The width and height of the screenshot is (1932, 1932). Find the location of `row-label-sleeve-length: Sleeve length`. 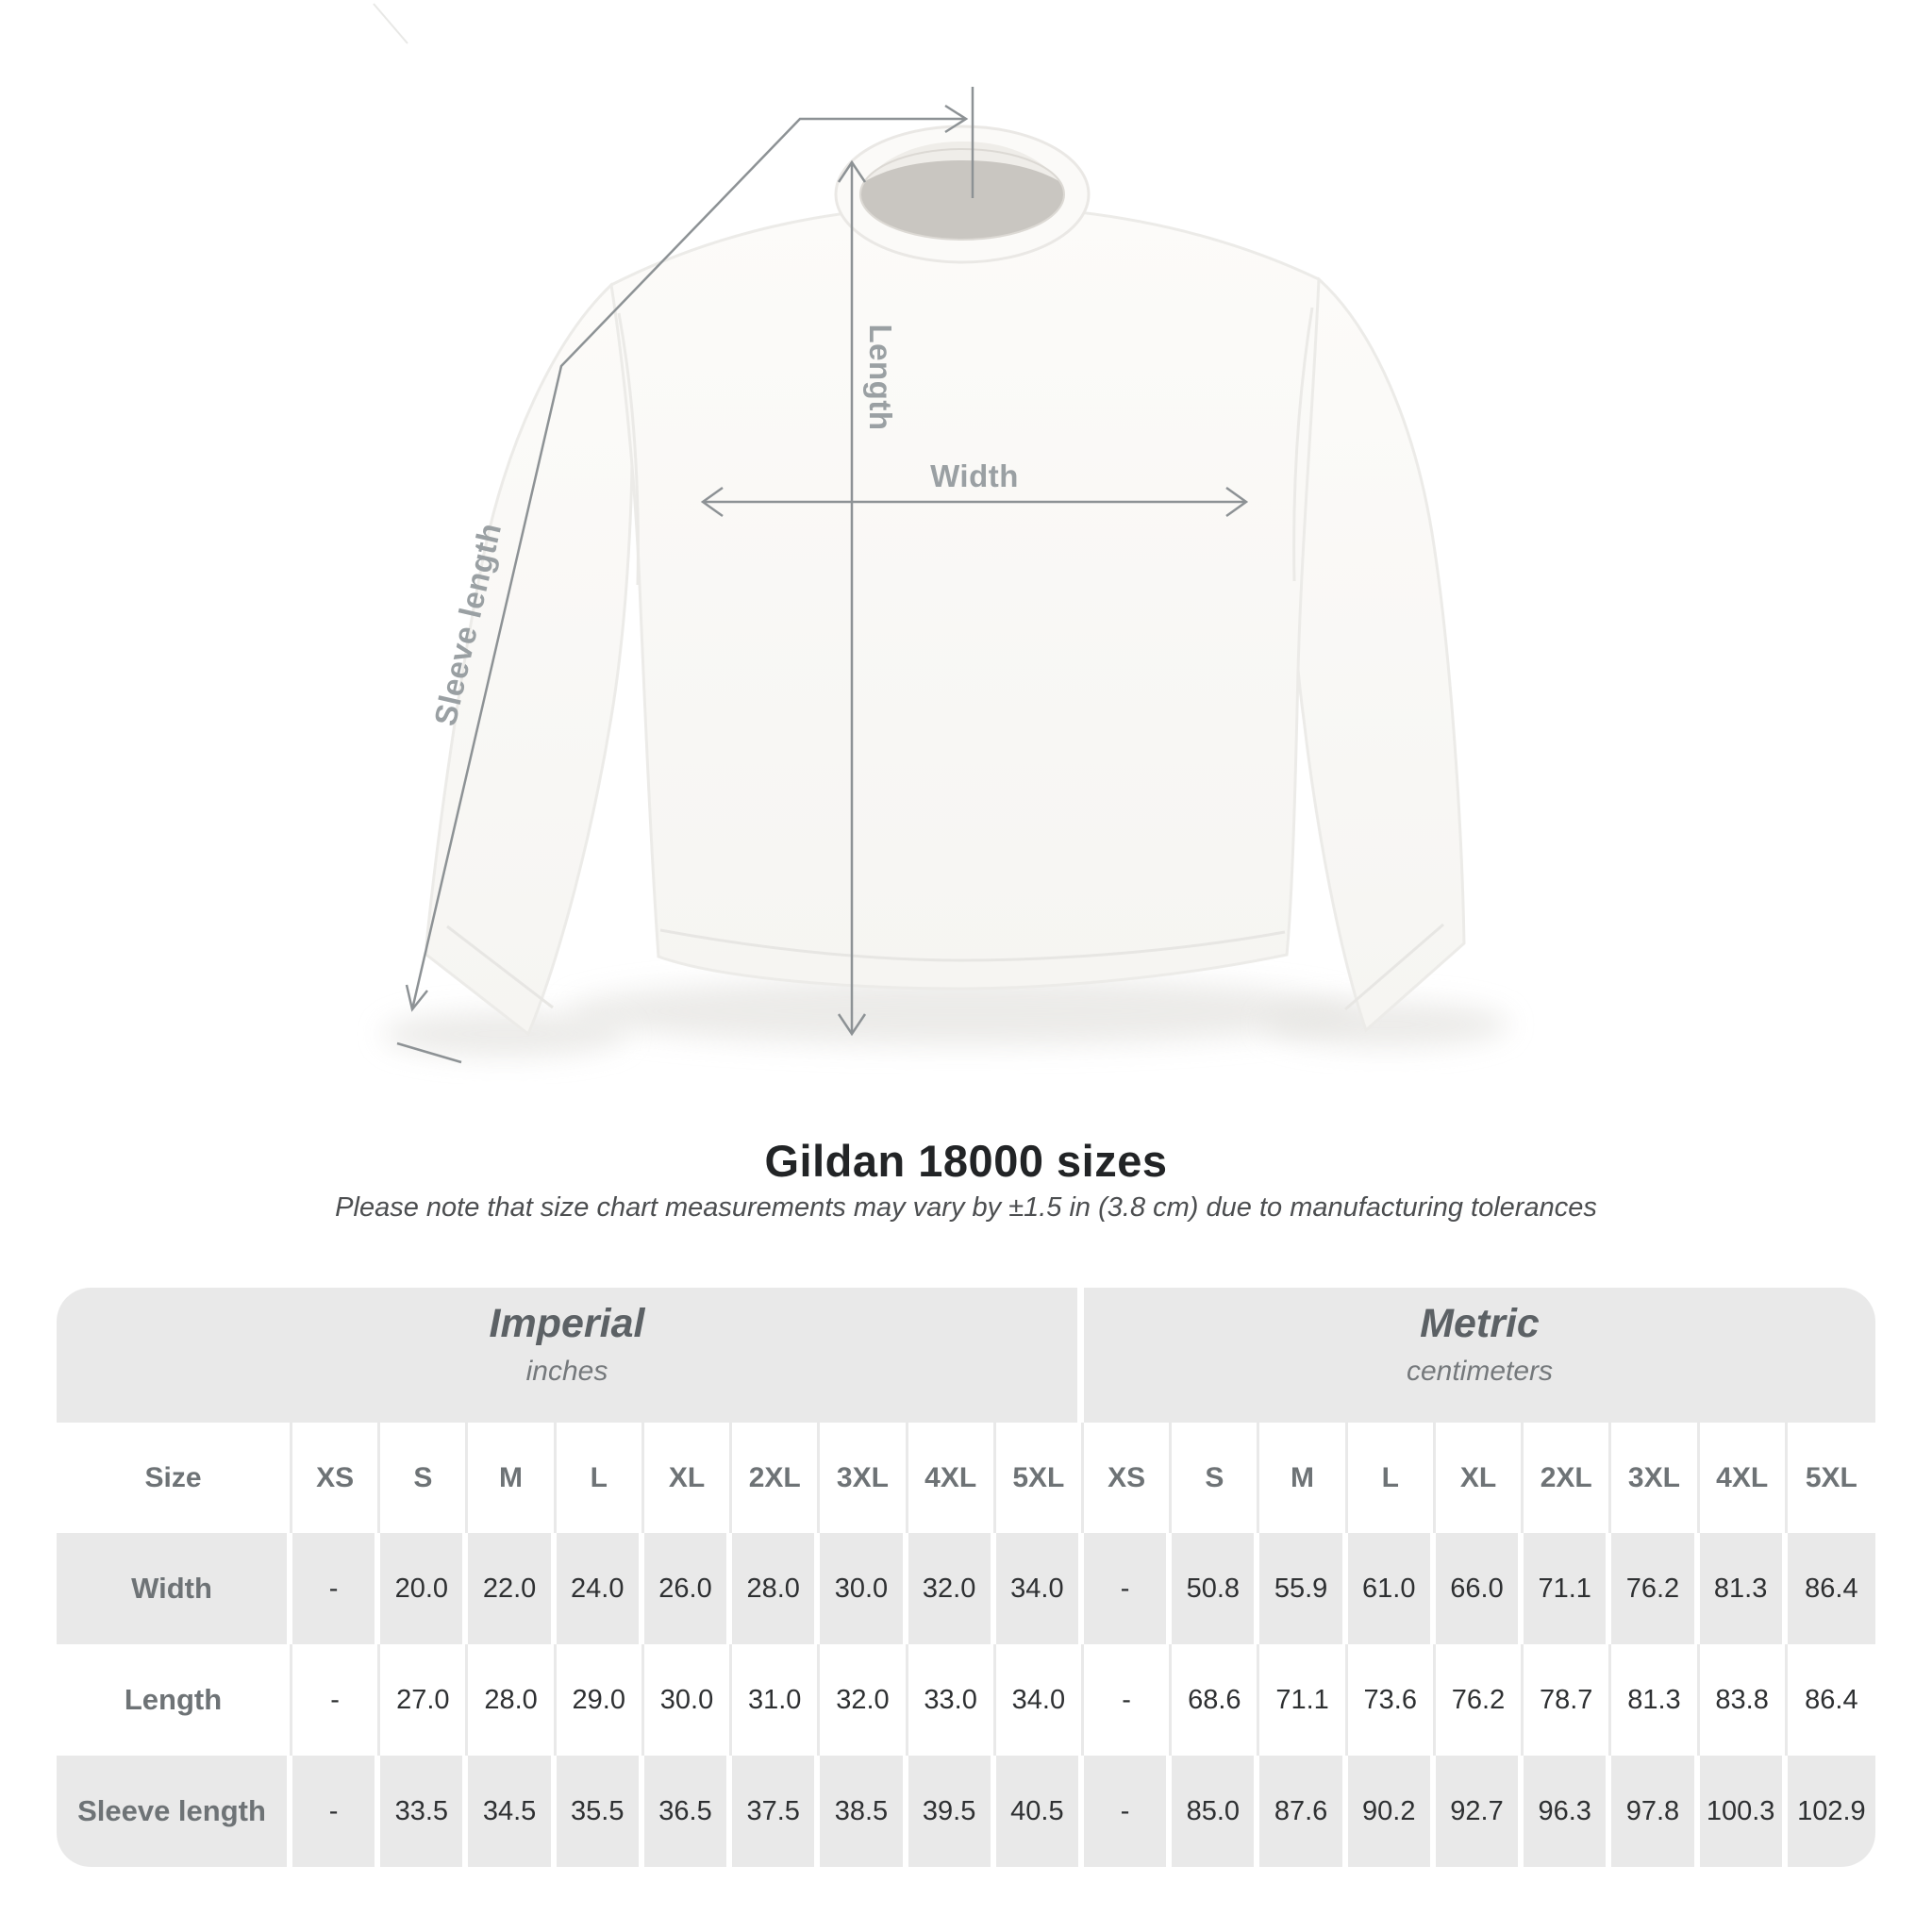

row-label-sleeve-length: Sleeve length is located at coordinates (175, 1812).